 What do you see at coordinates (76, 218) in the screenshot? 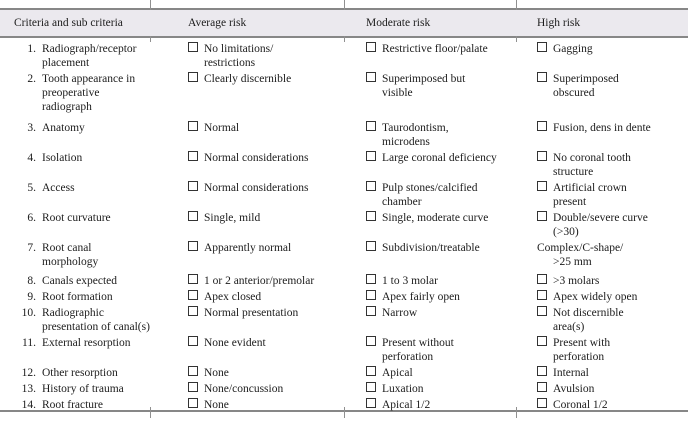
I see `criteria-label: Root curvature` at bounding box center [76, 218].